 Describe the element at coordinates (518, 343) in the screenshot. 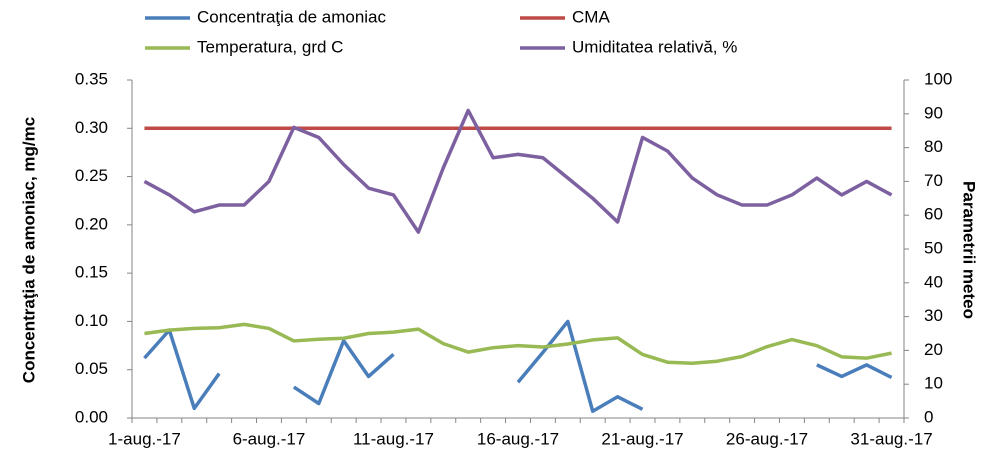

I see `series-line` at that location.